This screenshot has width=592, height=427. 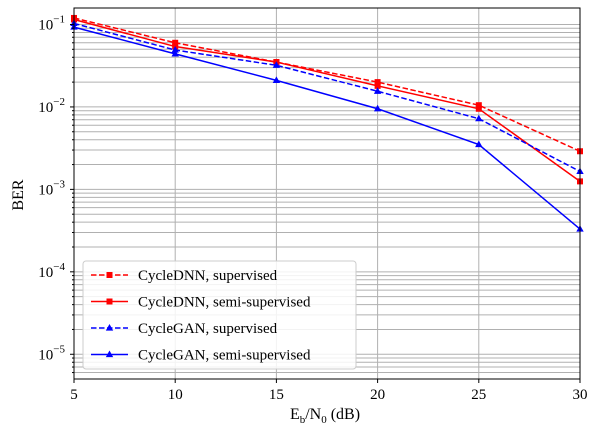 I want to click on x-tick-label: 25, so click(x=478, y=395).